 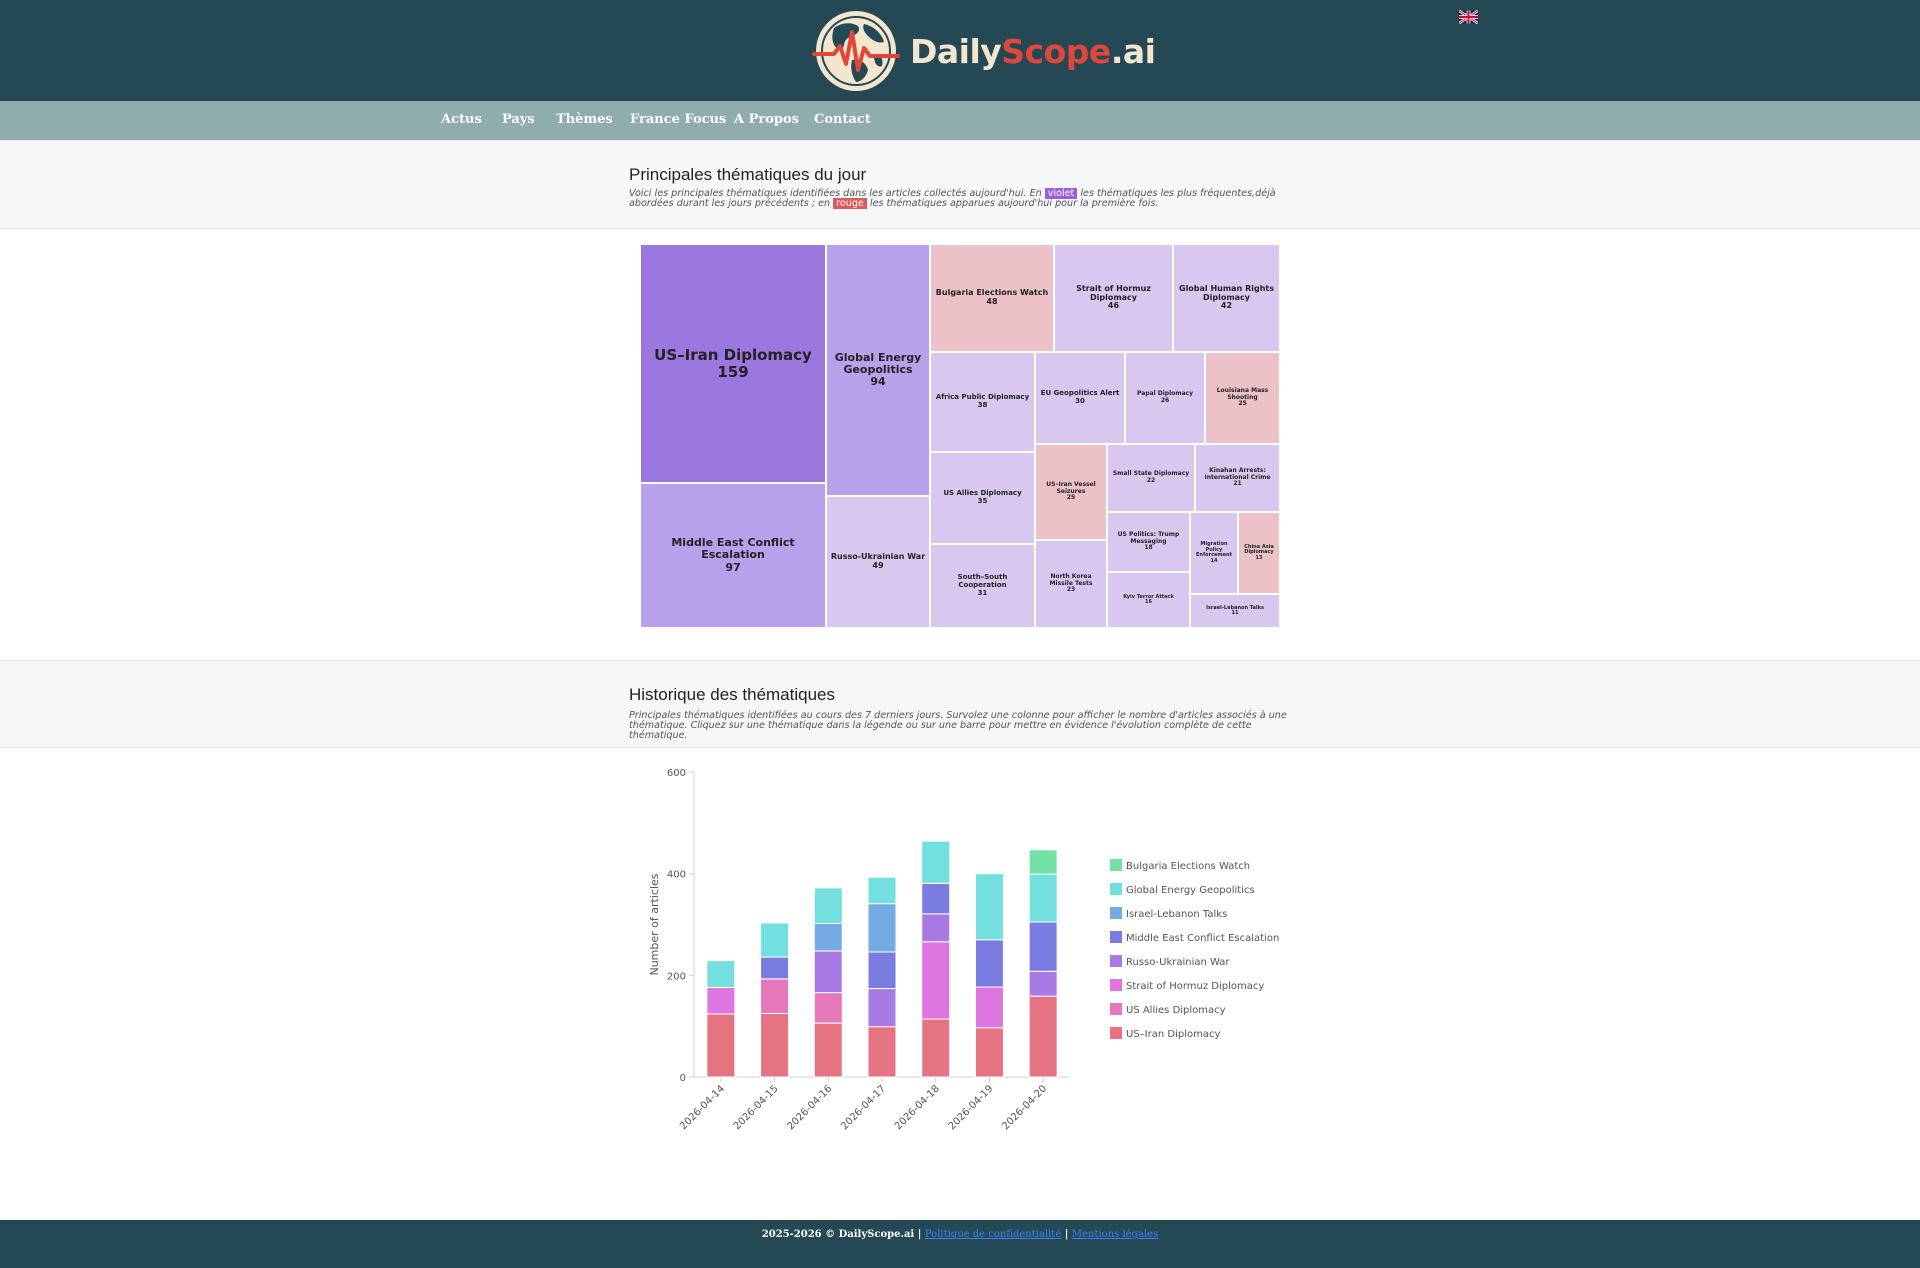 What do you see at coordinates (1237, 478) in the screenshot?
I see `treemap-tile: Kinahan Arrests: International Crime 21` at bounding box center [1237, 478].